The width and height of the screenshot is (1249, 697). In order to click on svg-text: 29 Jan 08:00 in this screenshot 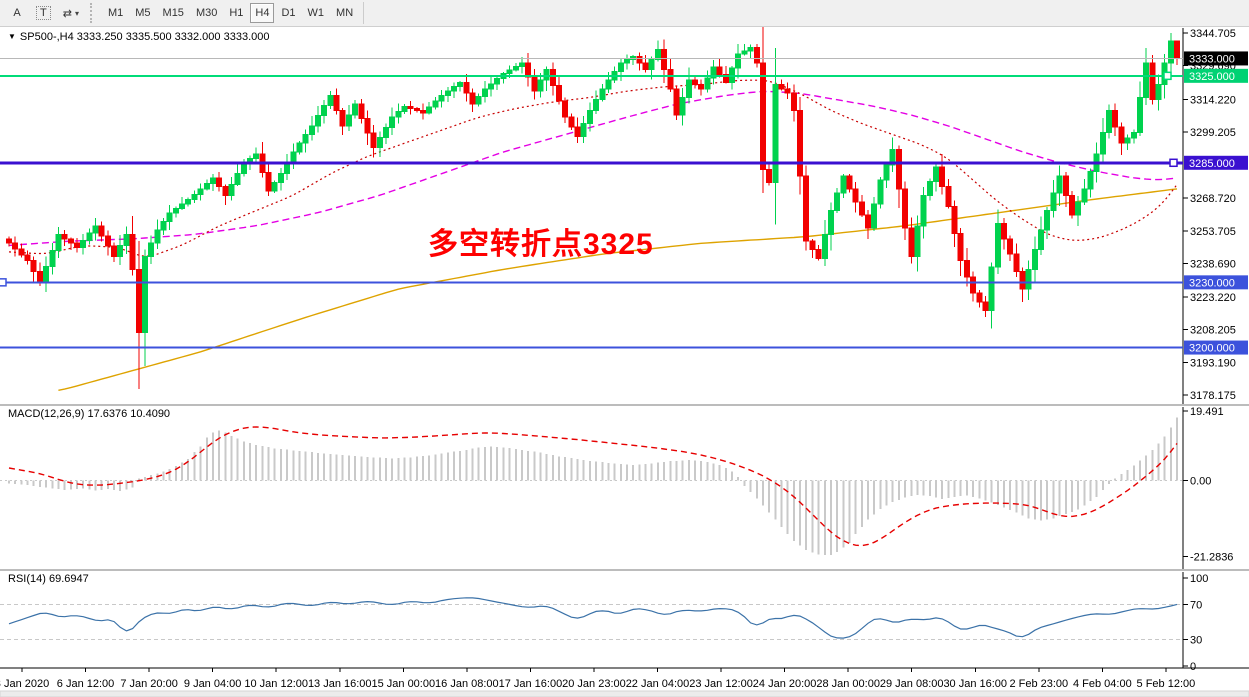, I will do `click(912, 684)`.